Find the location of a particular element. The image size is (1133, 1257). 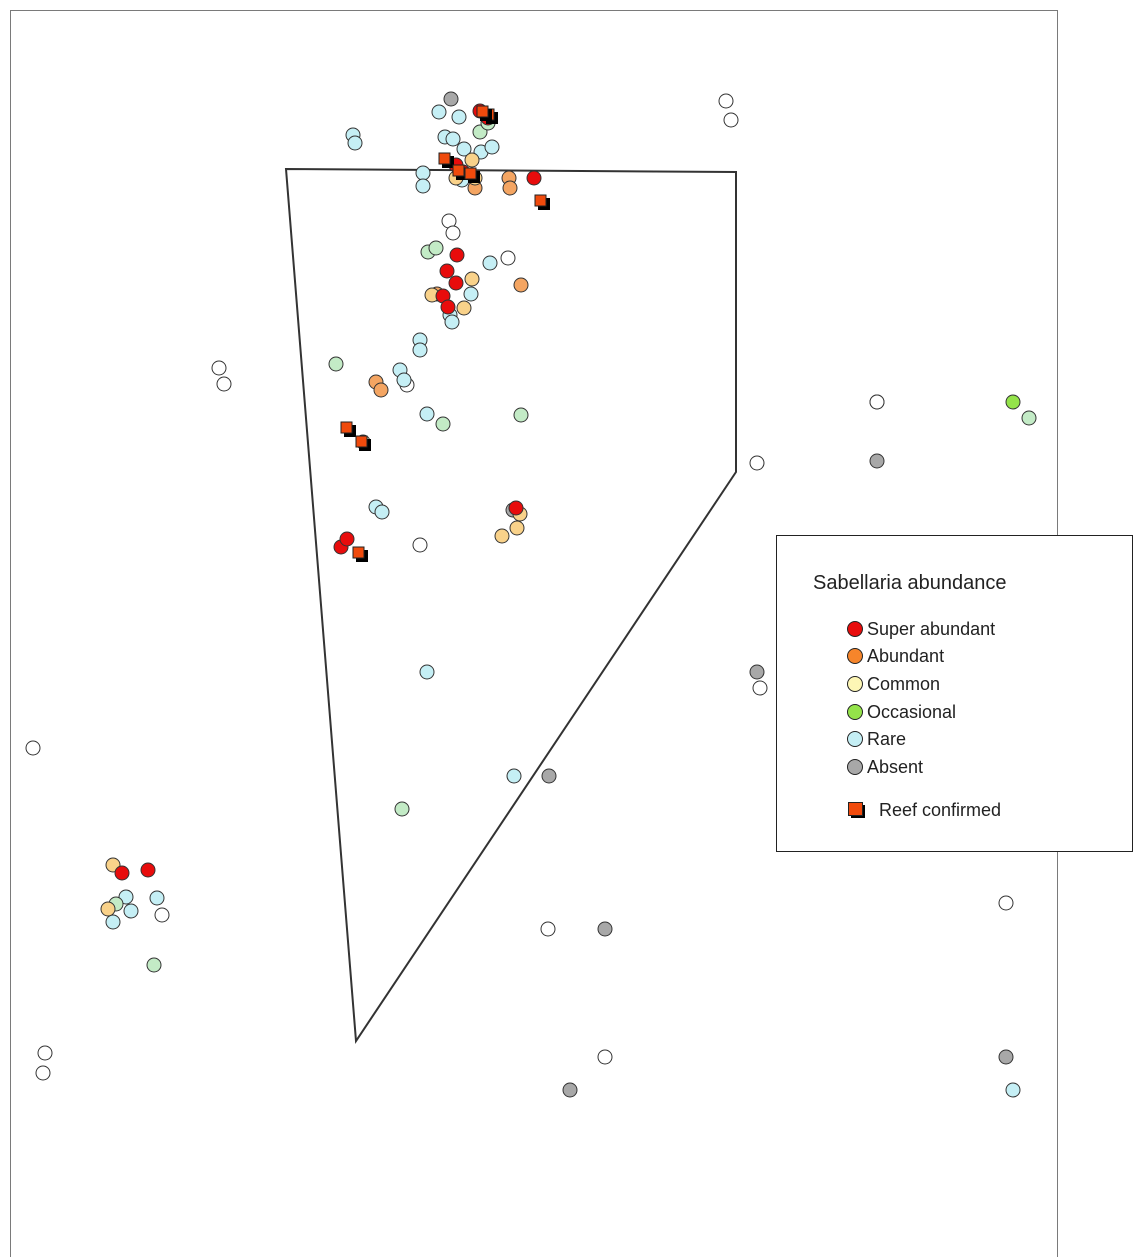

reef-confirmed-icon is located at coordinates (857, 810).